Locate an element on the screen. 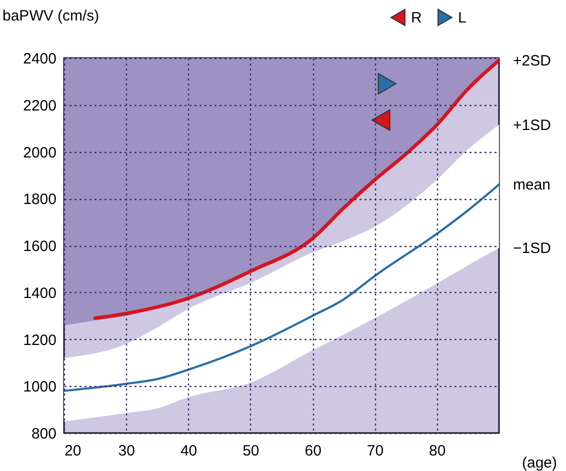  series-label: +2SD is located at coordinates (532, 61).